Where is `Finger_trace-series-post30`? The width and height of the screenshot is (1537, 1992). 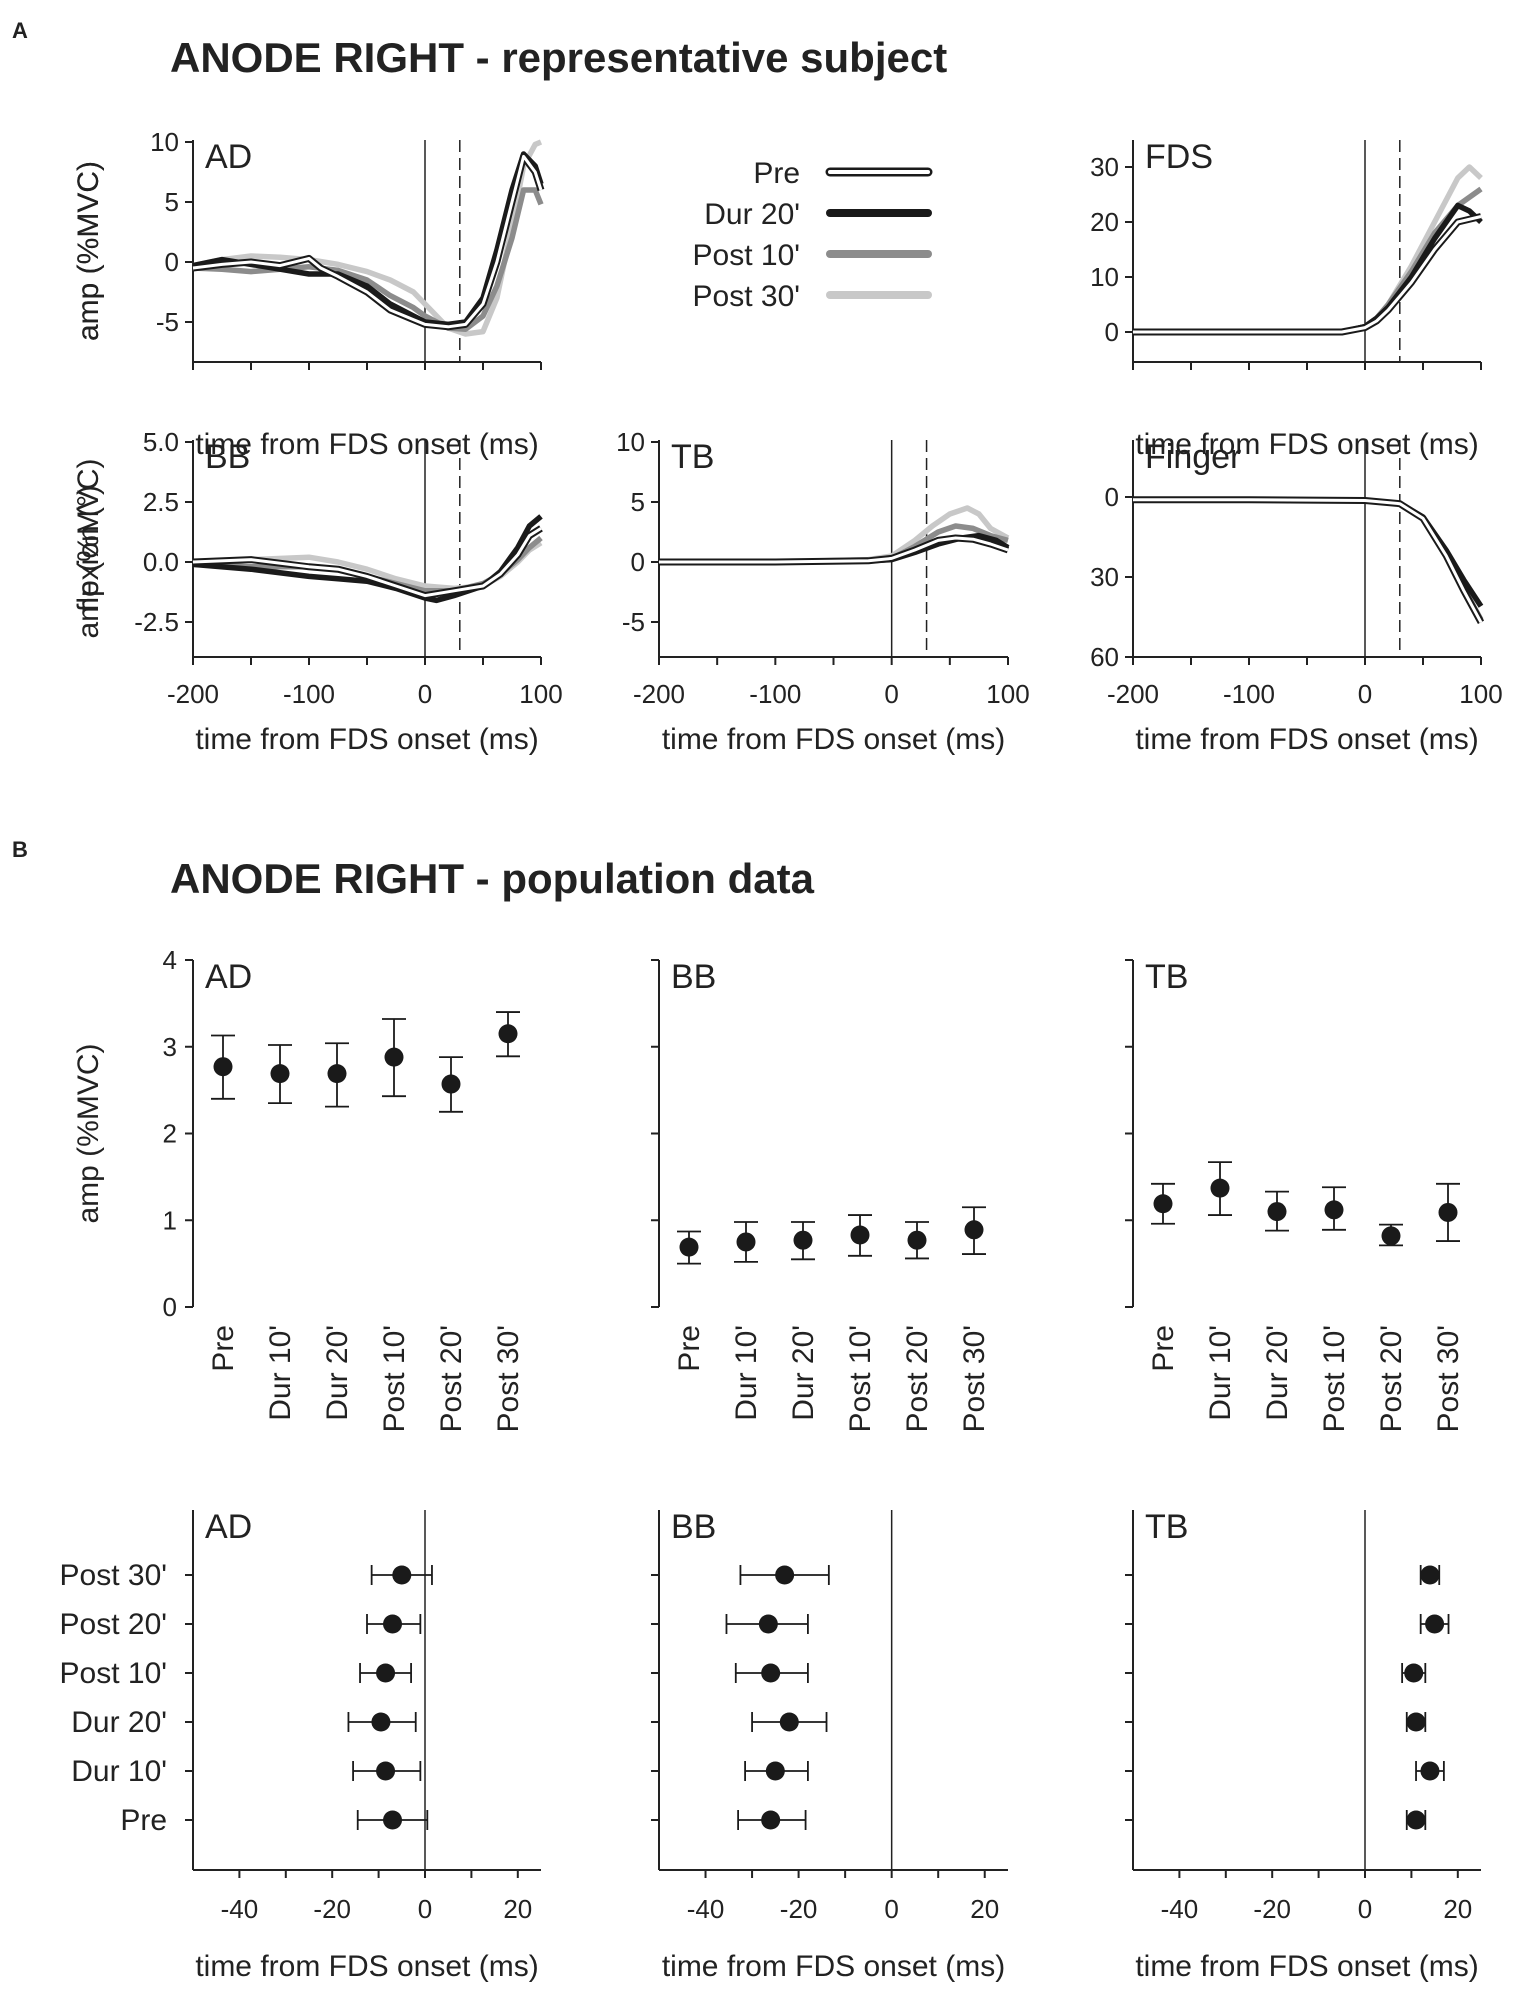
Finger_trace-series-post30 is located at coordinates (1308, 560).